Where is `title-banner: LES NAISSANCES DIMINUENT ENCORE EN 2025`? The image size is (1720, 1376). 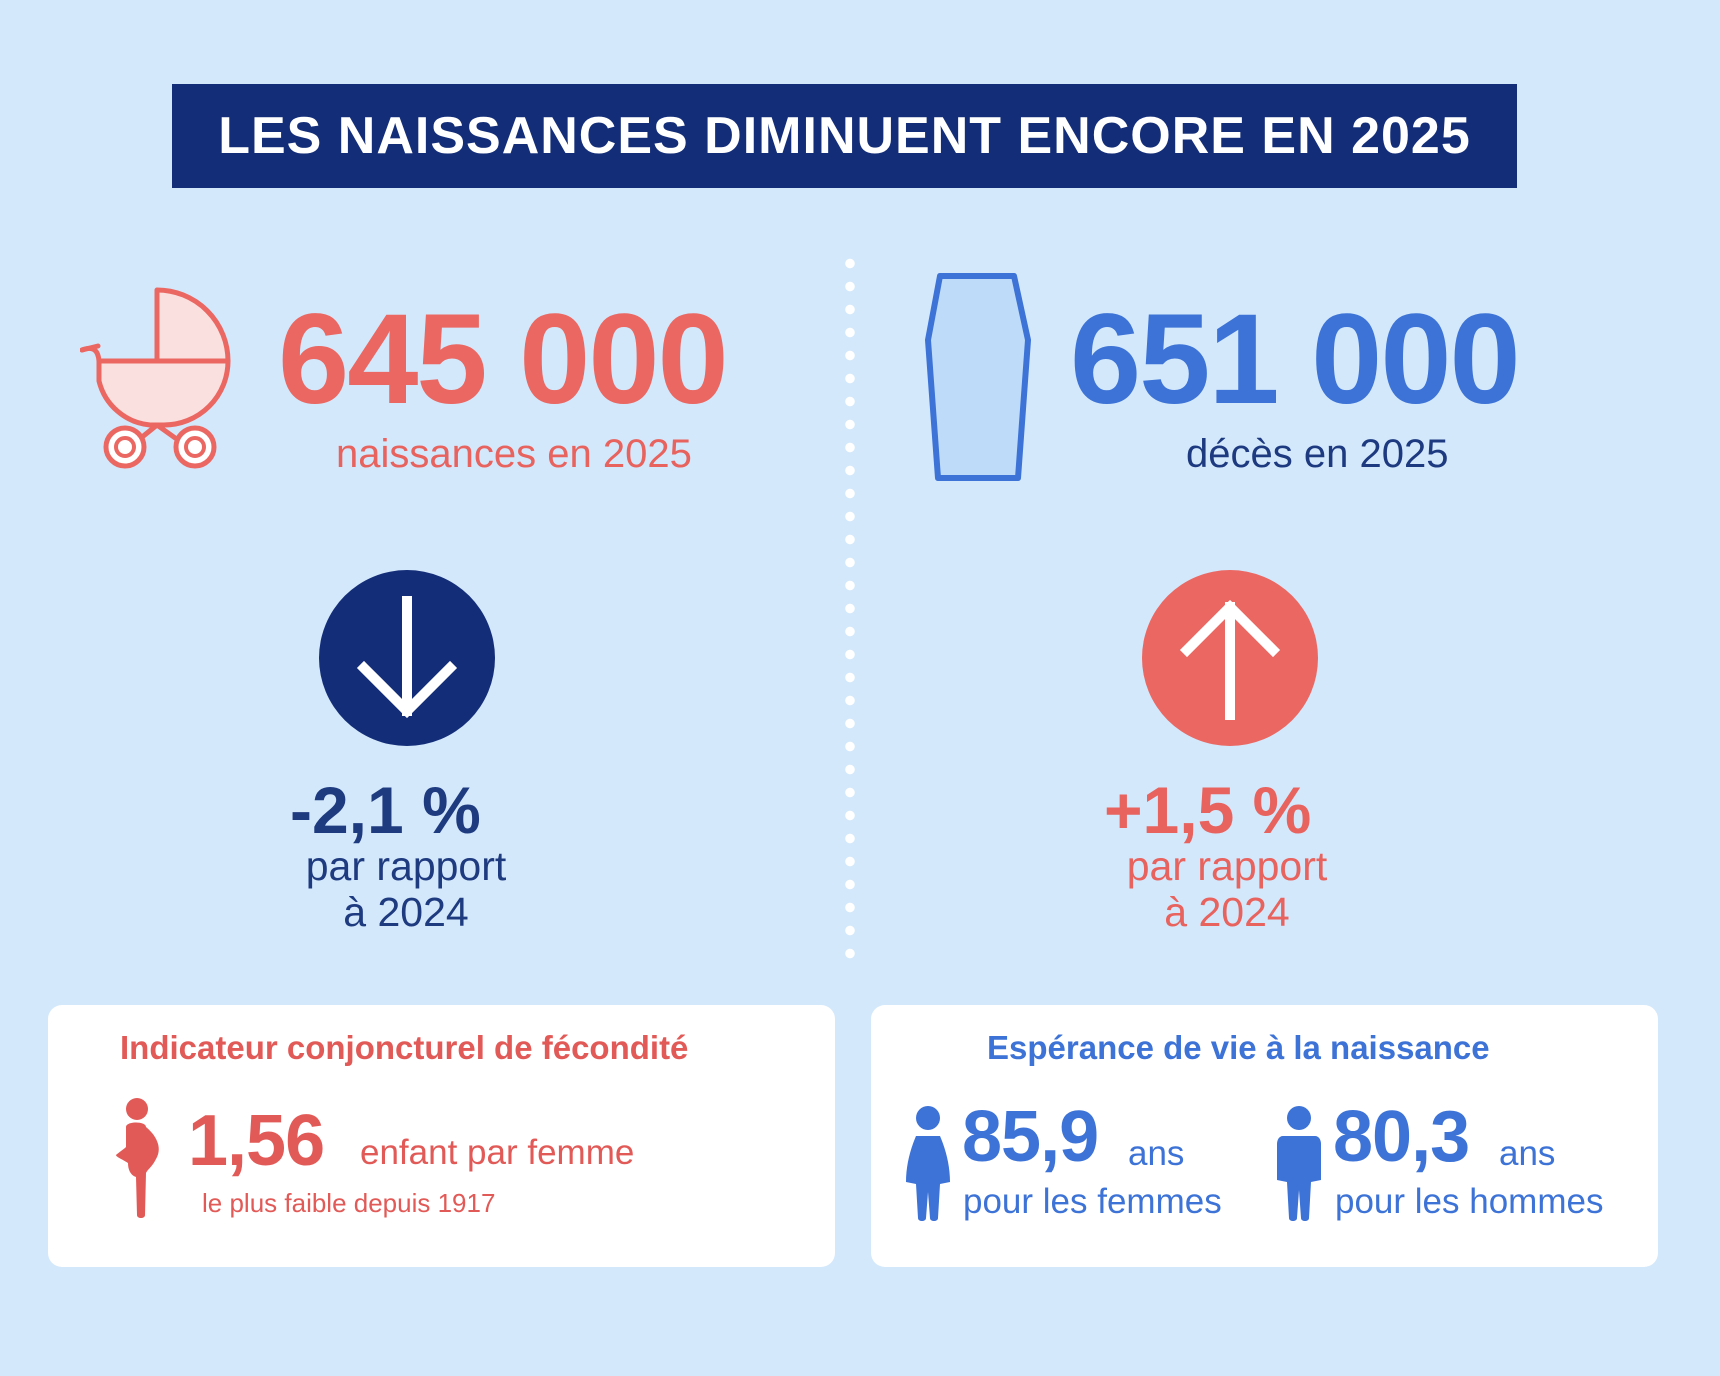 title-banner: LES NAISSANCES DIMINUENT ENCORE EN 2025 is located at coordinates (844, 136).